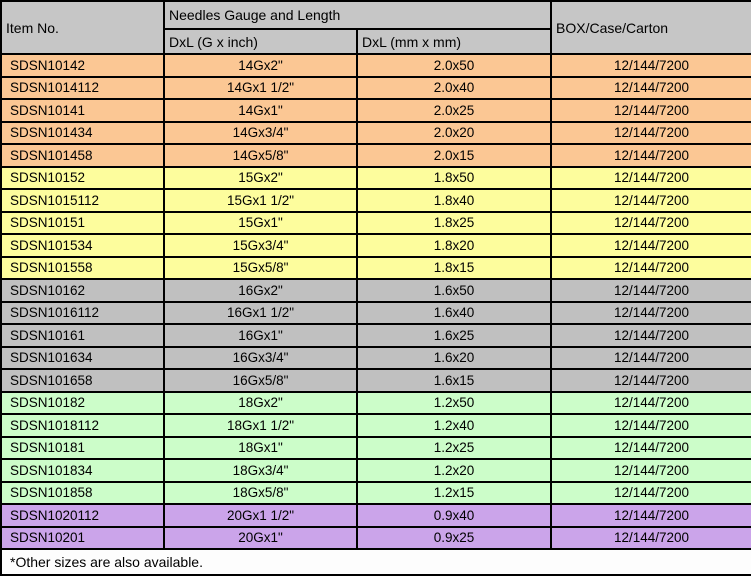  Describe the element at coordinates (260, 200) in the screenshot. I see `gauge-inch-cell: 15Gx1 1/2"` at that location.